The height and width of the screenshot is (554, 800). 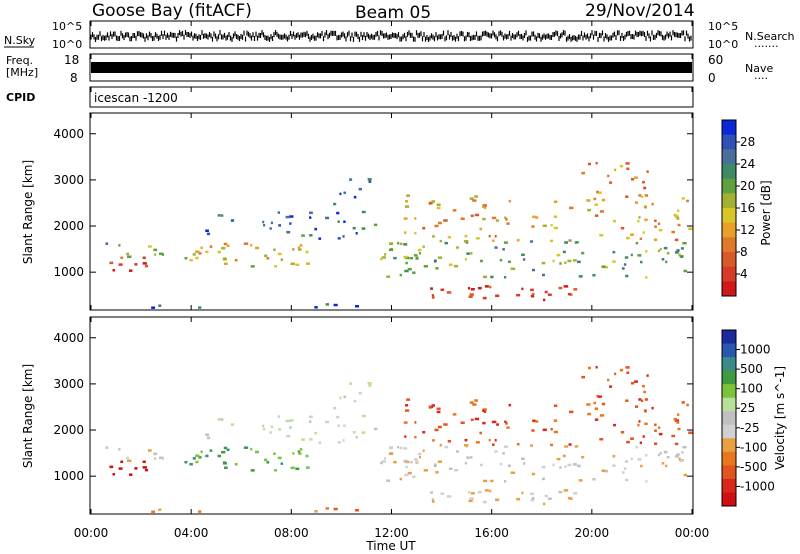 What do you see at coordinates (28, 416) in the screenshot?
I see `velocity-ylabel: Slant Range [km]` at bounding box center [28, 416].